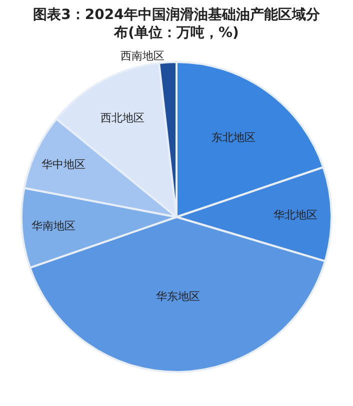 This screenshot has height=406, width=353. Describe the element at coordinates (178, 296) in the screenshot. I see `slice-label: 华东地区` at that location.